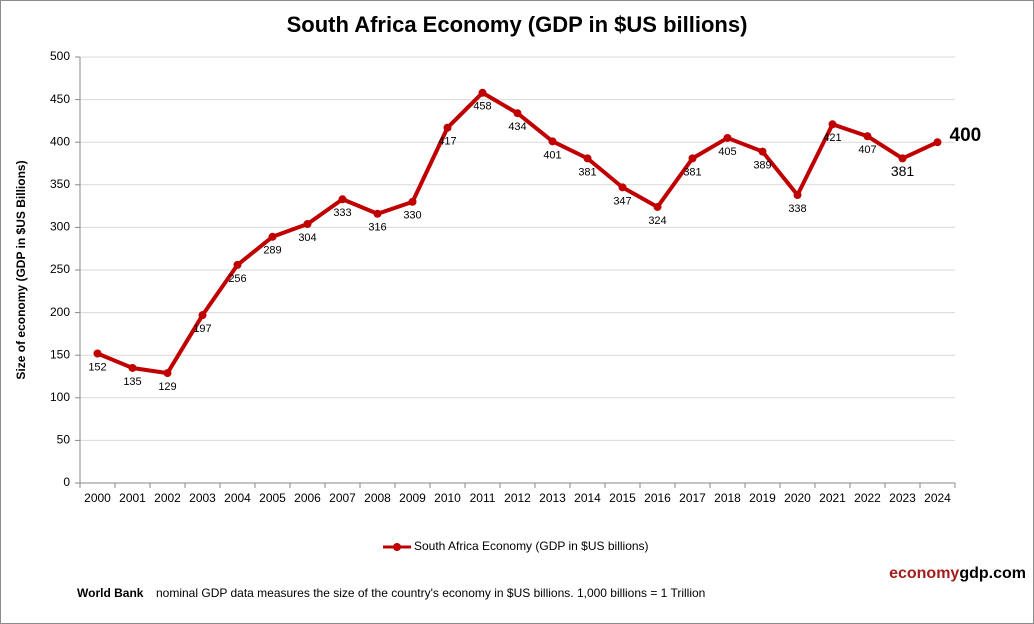  Describe the element at coordinates (622, 201) in the screenshot. I see `data-label: 347` at that location.